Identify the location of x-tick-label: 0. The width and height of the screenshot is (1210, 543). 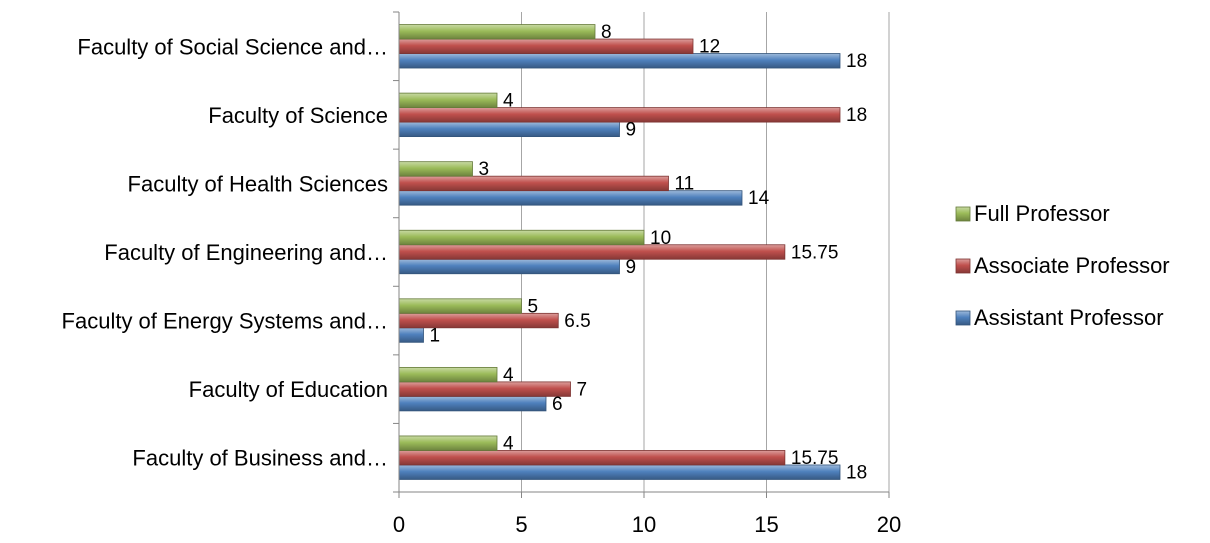
(399, 524).